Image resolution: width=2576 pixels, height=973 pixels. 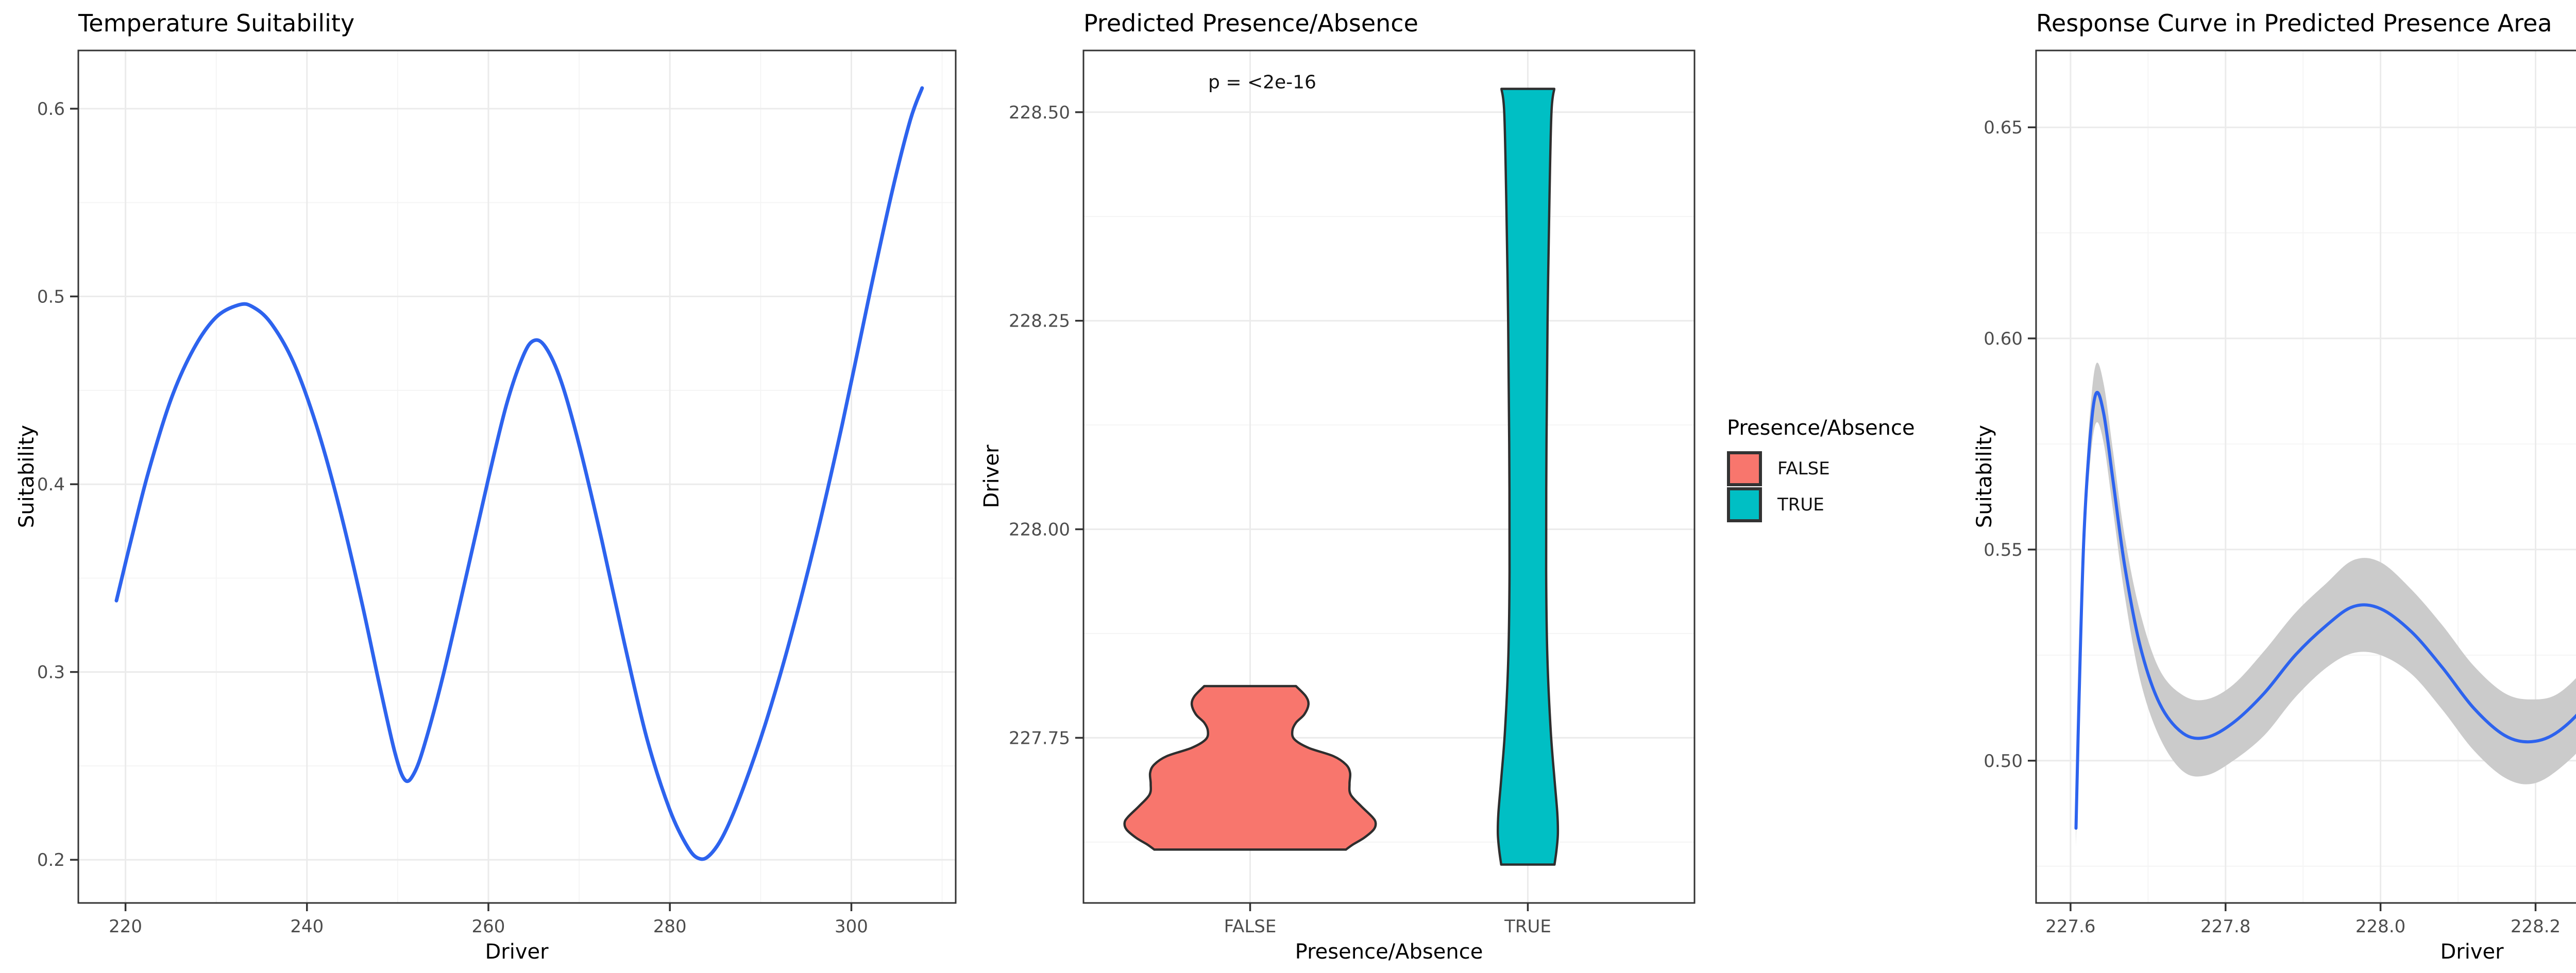 I want to click on p-value-annotation: p = <2e-16, so click(x=1262, y=83).